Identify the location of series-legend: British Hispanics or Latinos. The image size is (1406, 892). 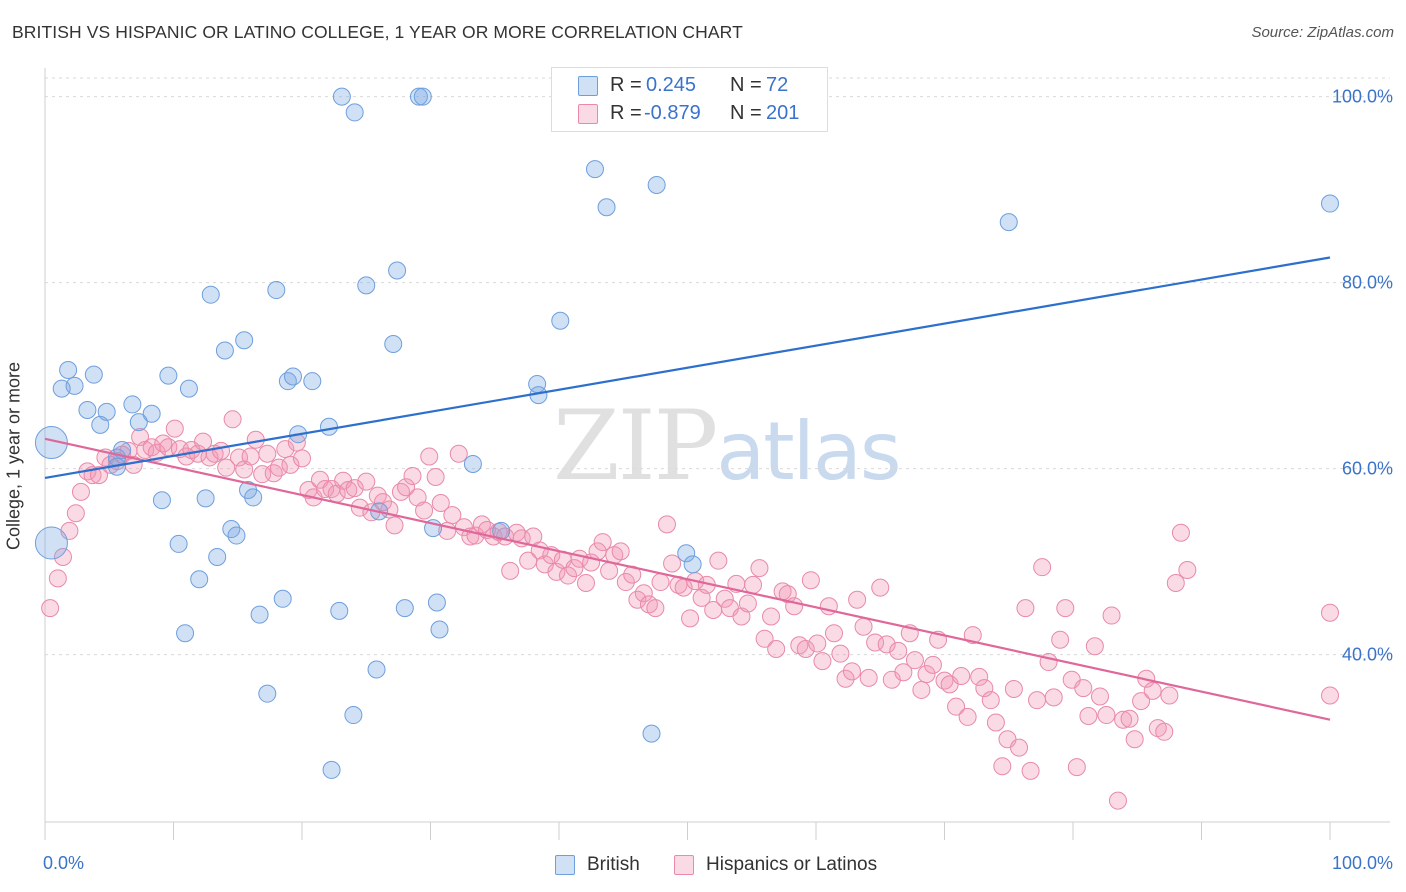
(703, 865).